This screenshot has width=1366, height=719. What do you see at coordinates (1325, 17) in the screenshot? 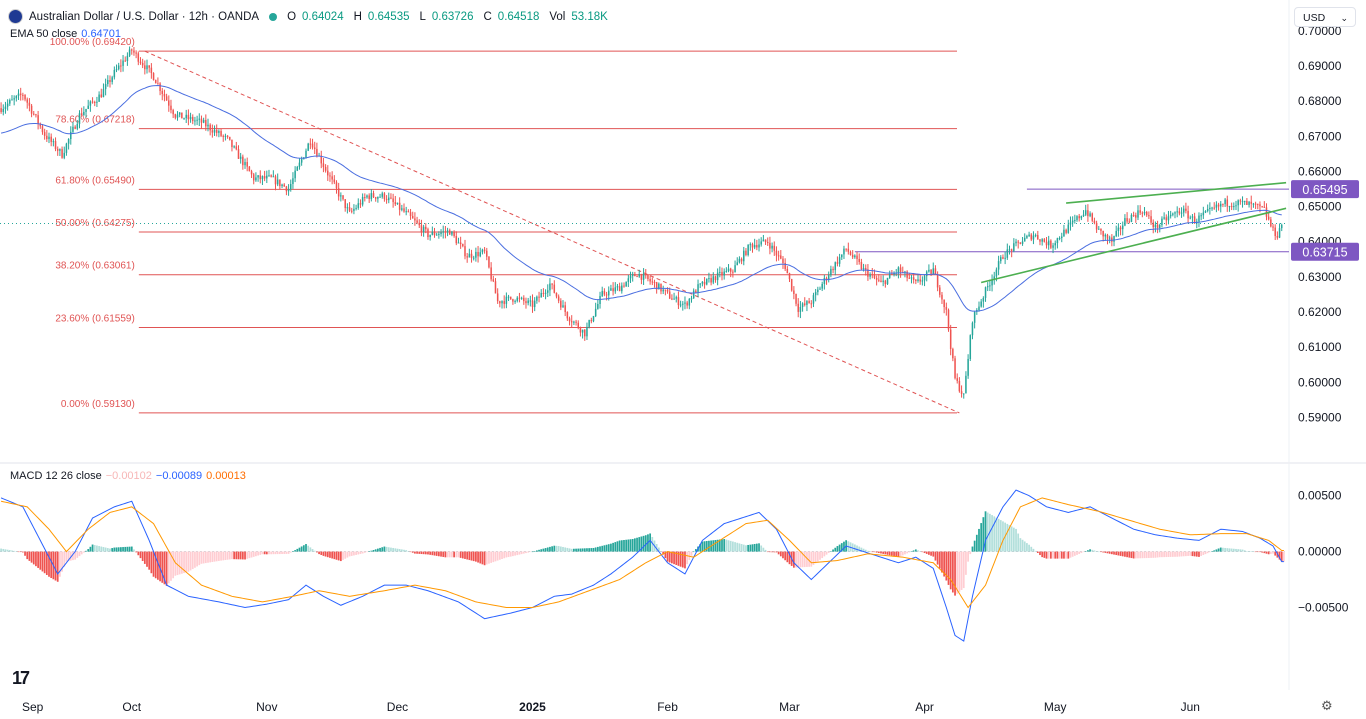
I see `currency-select: USD ⌄` at bounding box center [1325, 17].